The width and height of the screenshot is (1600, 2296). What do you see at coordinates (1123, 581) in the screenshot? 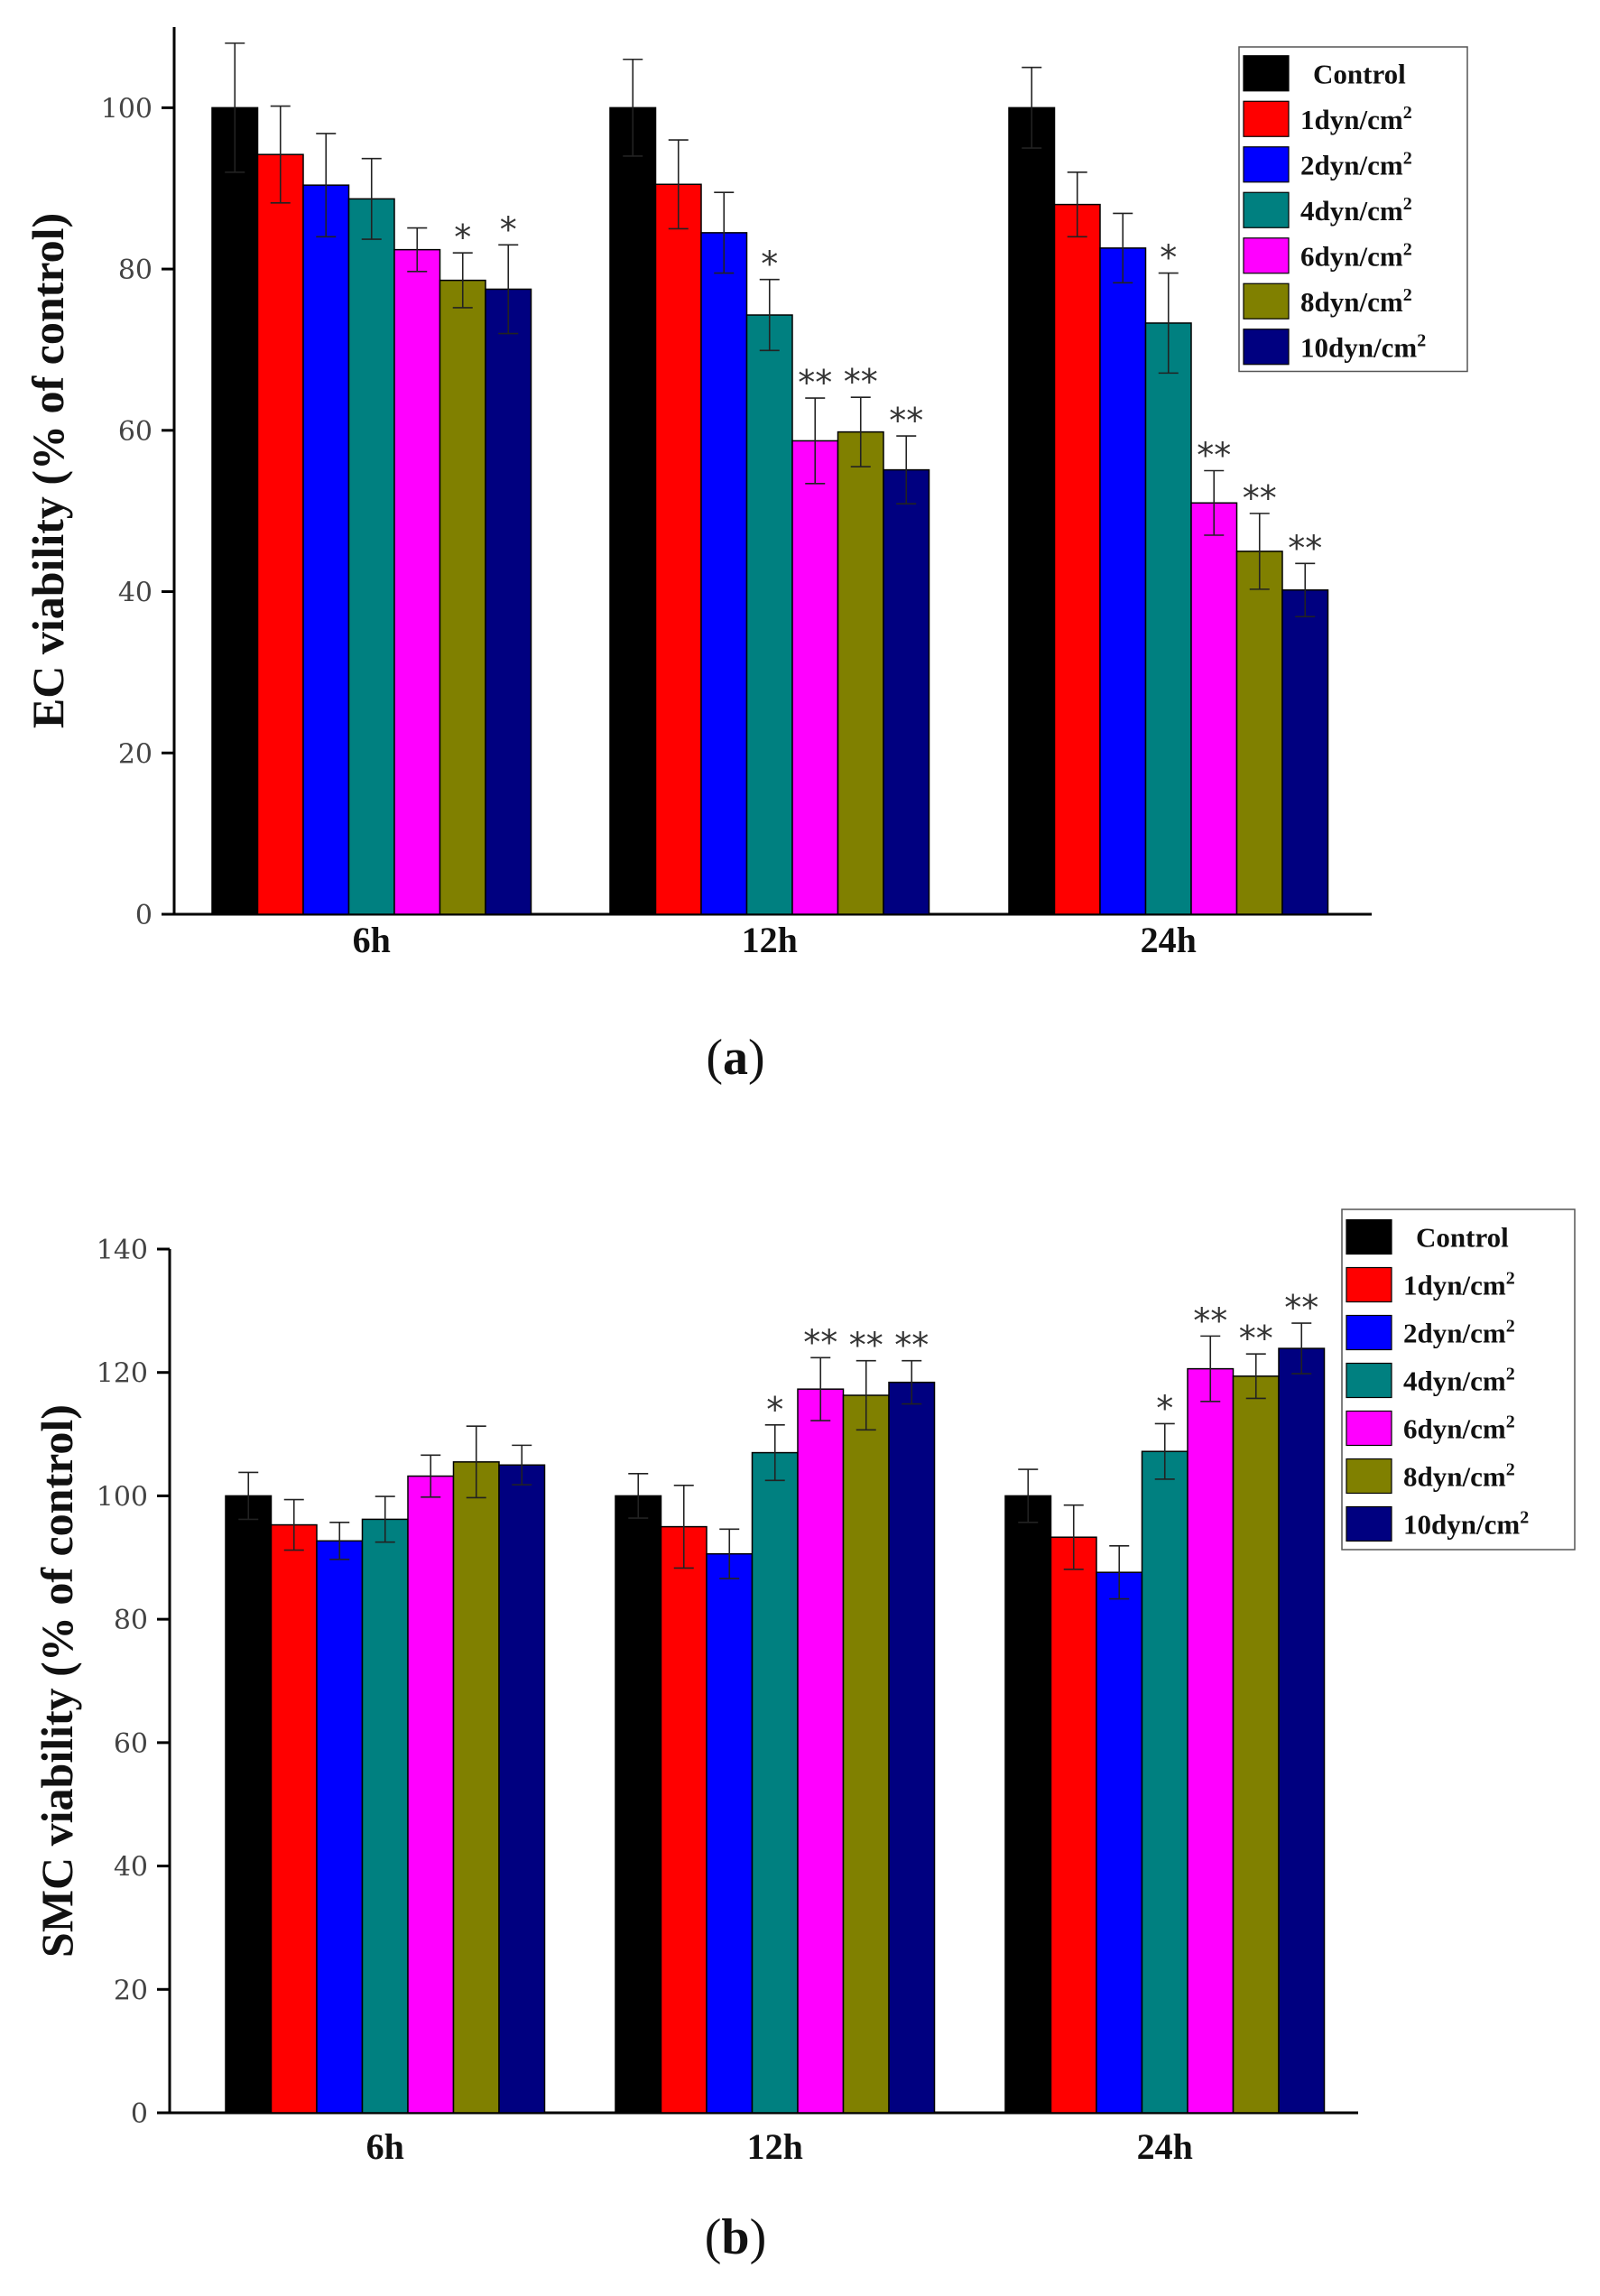
I see `bar-24h-2dyn-cm` at bounding box center [1123, 581].